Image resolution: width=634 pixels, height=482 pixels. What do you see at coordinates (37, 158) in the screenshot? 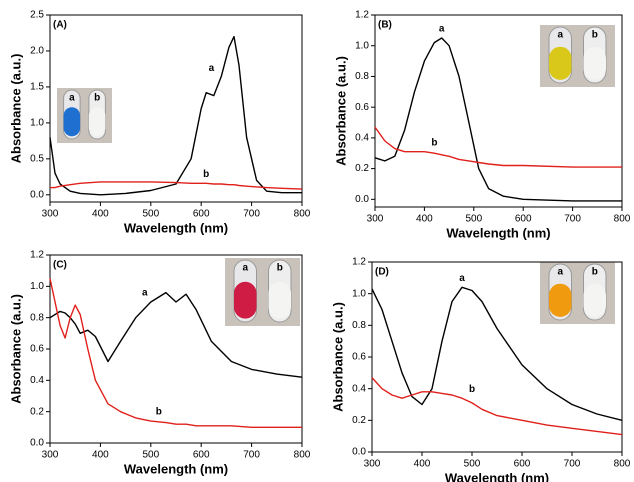
I see `y-tick-label: 0.5` at bounding box center [37, 158].